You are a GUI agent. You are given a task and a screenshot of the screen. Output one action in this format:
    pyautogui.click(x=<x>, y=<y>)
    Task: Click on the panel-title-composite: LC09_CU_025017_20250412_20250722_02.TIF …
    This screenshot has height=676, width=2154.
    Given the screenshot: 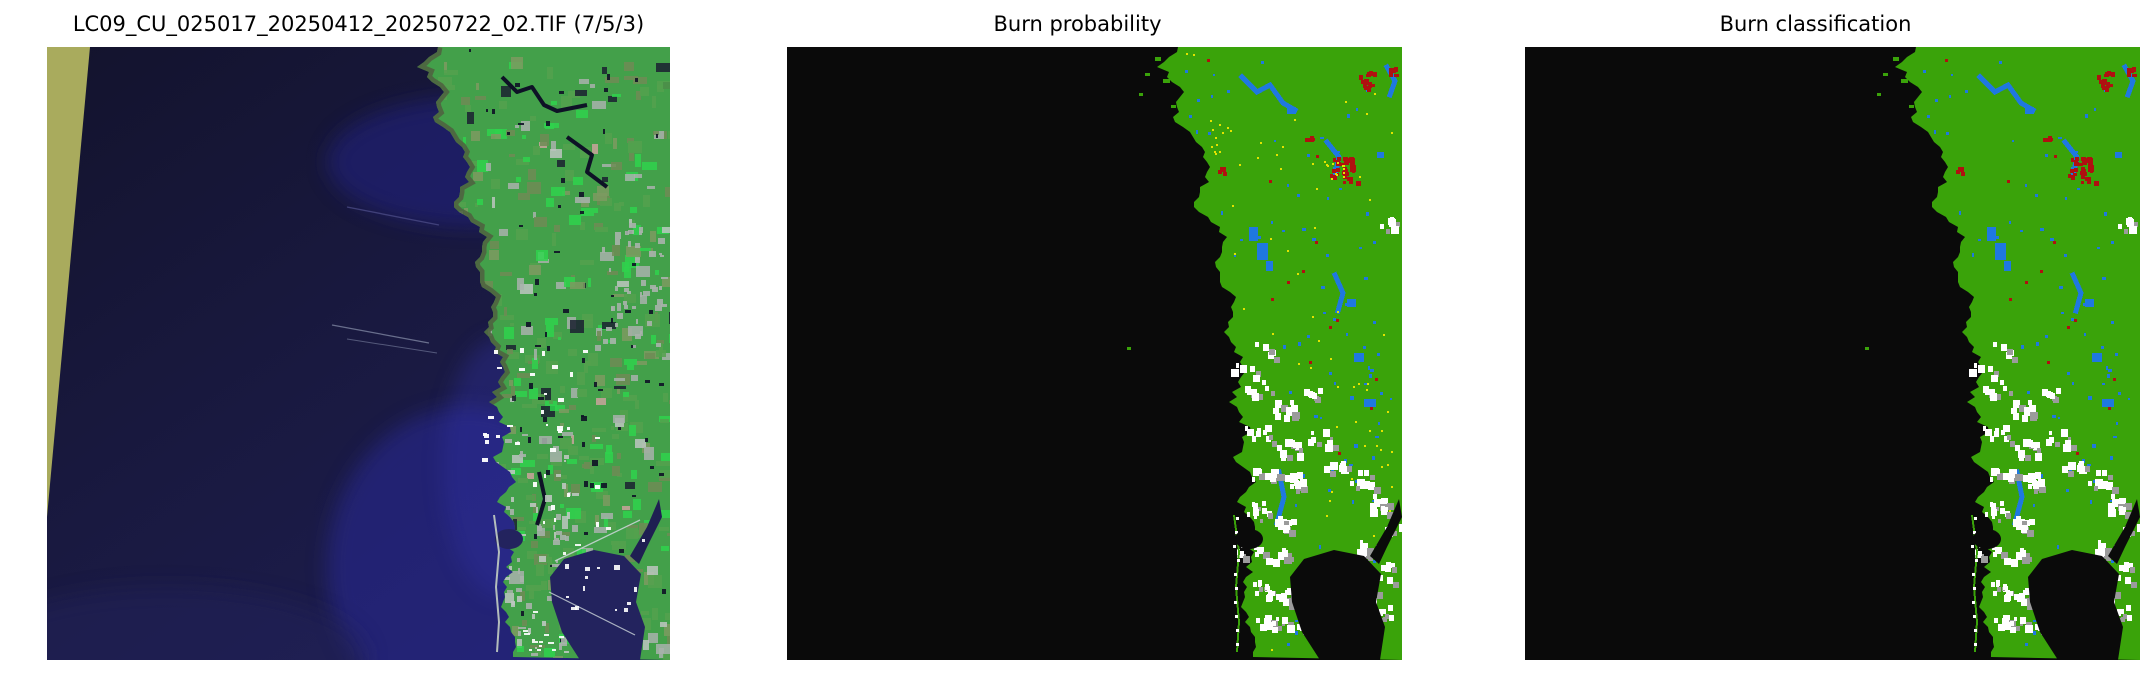 What is the action you would take?
    pyautogui.click(x=358, y=24)
    